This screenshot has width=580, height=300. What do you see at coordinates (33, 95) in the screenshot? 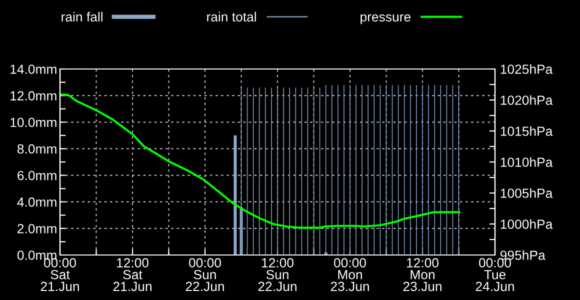
I see `y-tick-label: 12.0mm` at bounding box center [33, 95].